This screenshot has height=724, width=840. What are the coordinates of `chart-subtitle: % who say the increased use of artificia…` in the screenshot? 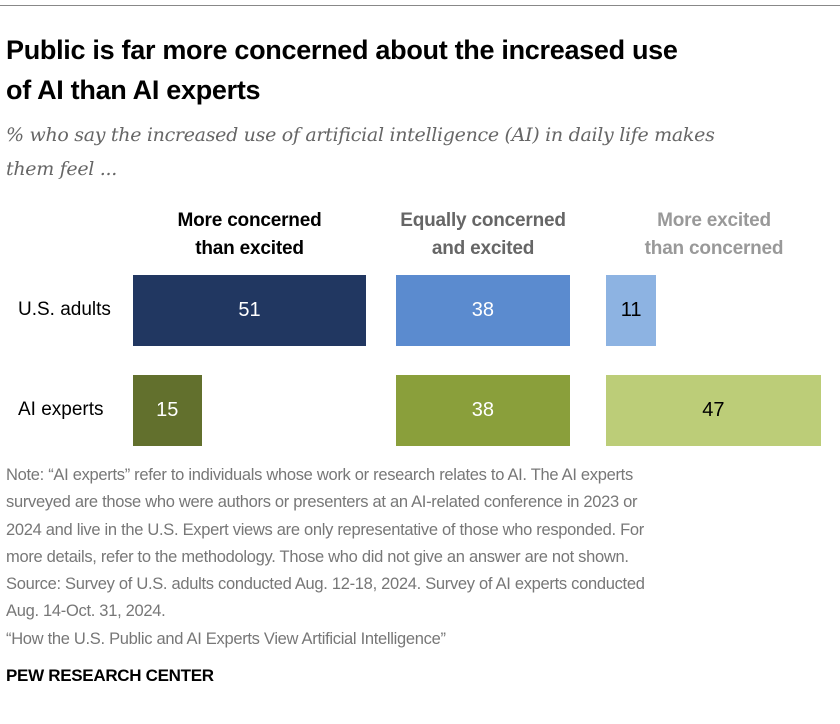 It's located at (421, 152).